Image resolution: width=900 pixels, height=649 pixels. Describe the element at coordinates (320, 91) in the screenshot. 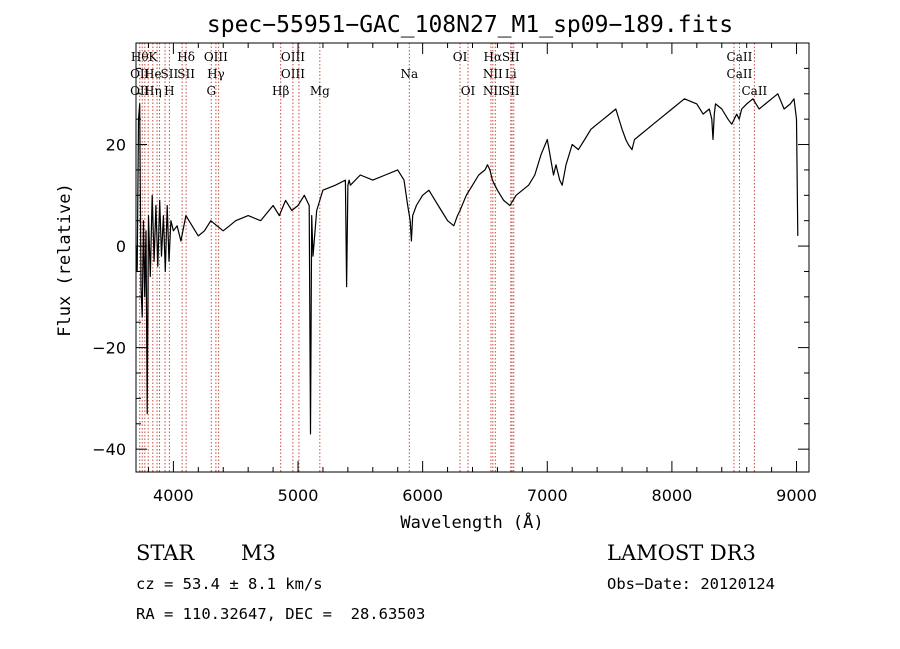

I see `line-label-mg: Mg` at that location.